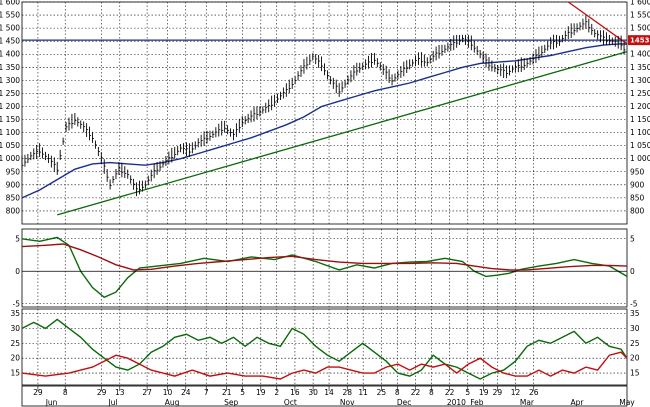 The height and width of the screenshot is (407, 650). What do you see at coordinates (634, 303) in the screenshot?
I see `macd-ytick-right: -5` at bounding box center [634, 303].